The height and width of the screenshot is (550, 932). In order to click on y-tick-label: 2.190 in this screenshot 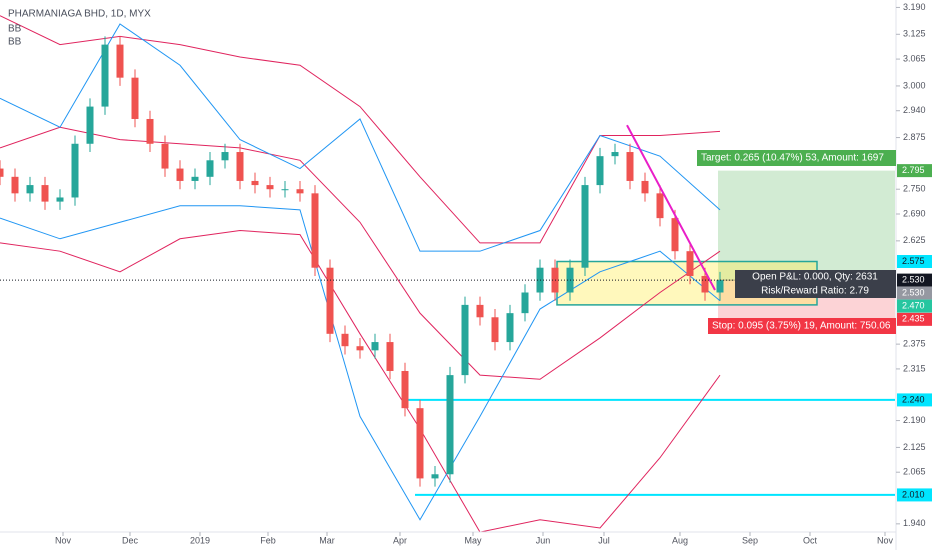, I will do `click(914, 420)`.